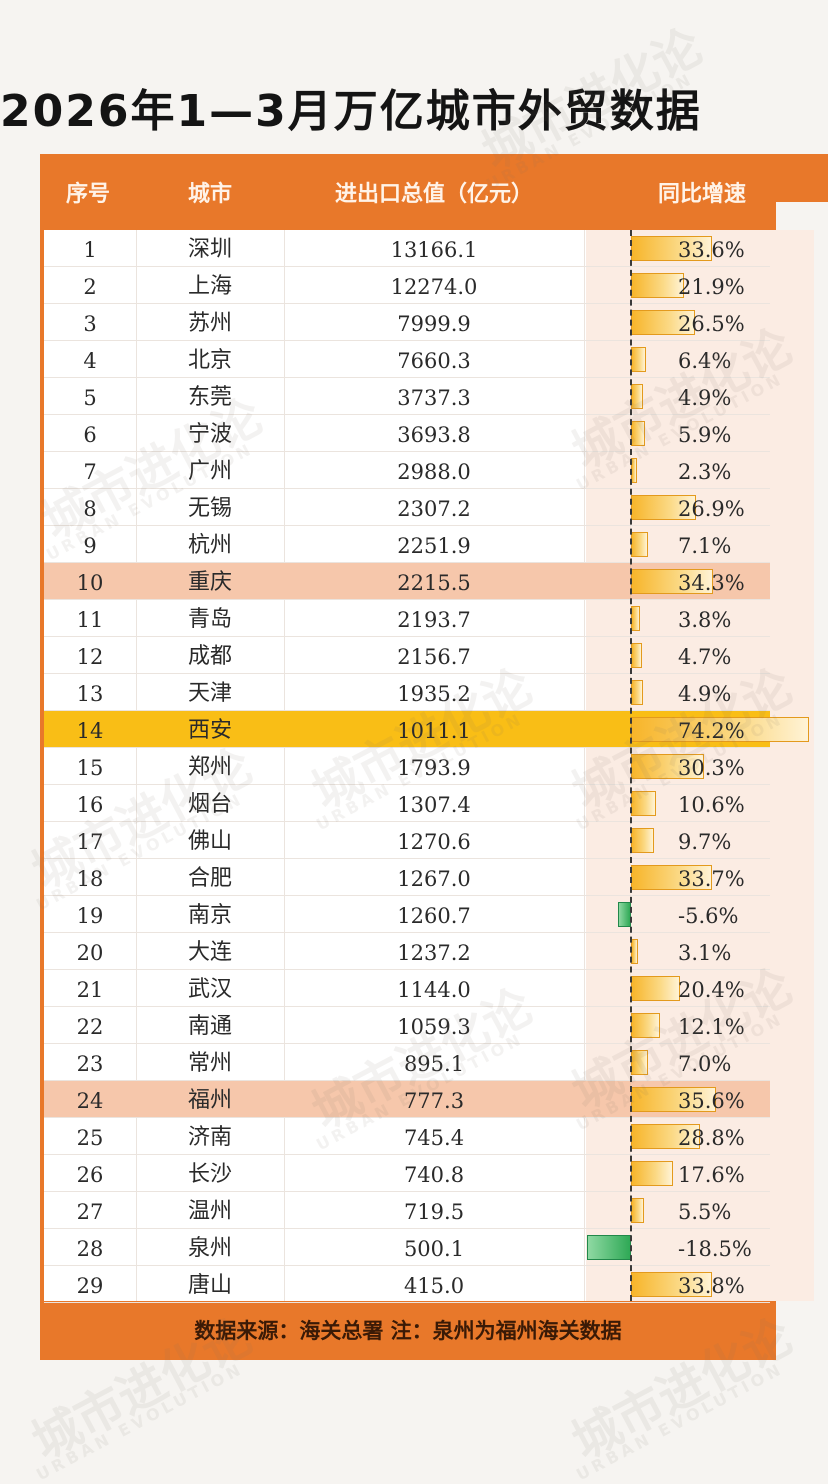 The height and width of the screenshot is (1484, 828). Describe the element at coordinates (701, 194) in the screenshot. I see `header-growth: 同比增速` at that location.